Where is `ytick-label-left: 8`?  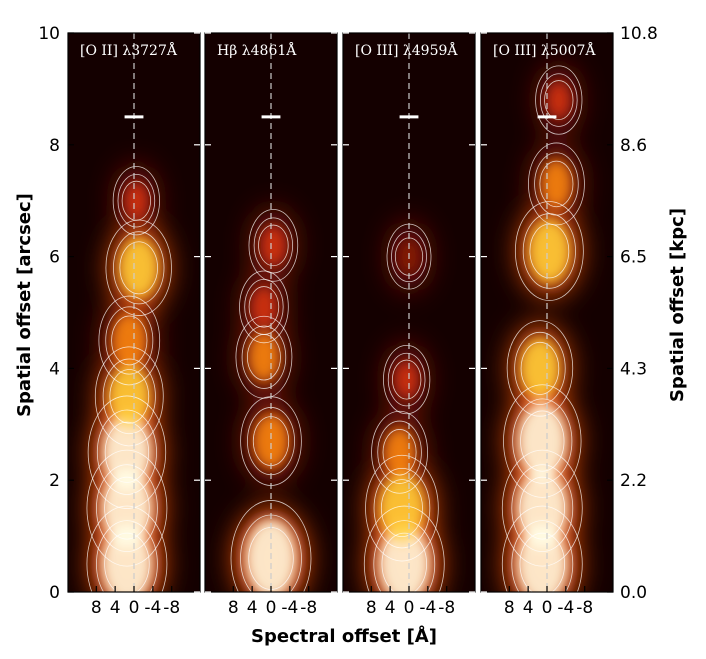 ytick-label-left: 8 is located at coordinates (54, 146).